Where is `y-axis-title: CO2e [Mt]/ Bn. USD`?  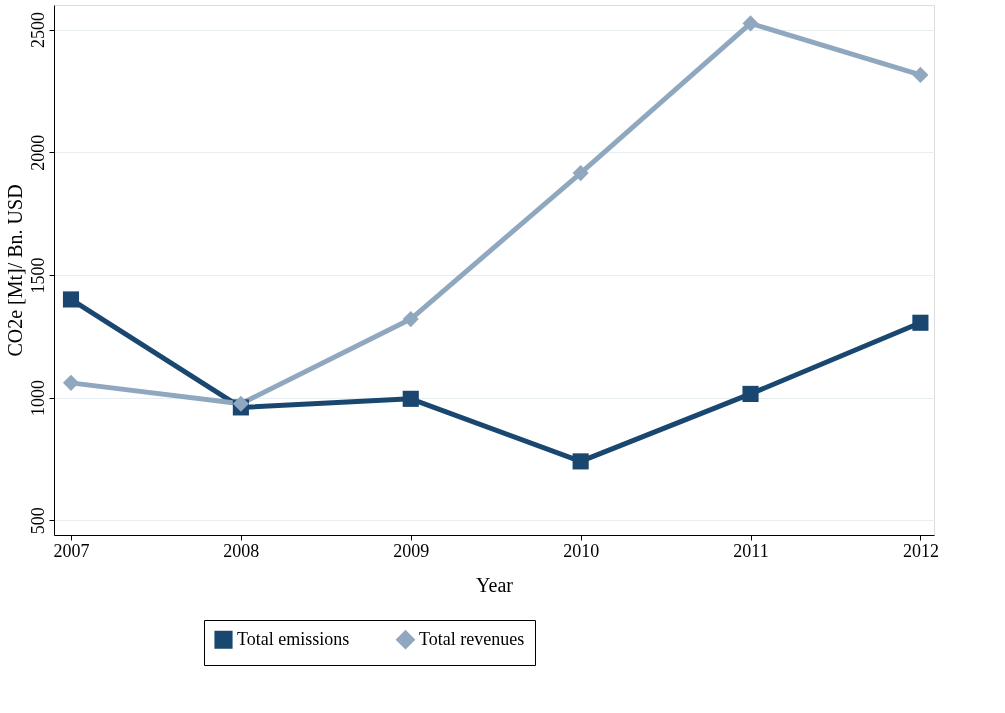 y-axis-title: CO2e [Mt]/ Bn. USD is located at coordinates (14, 270).